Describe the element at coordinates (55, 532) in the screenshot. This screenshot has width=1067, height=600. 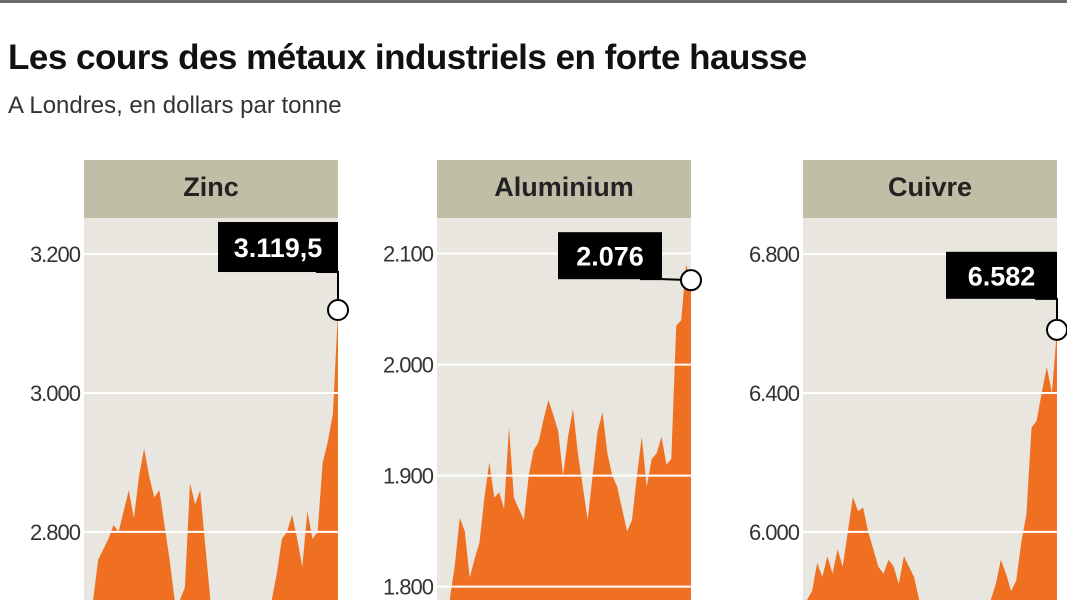
I see `y-tick-label: 2.800` at that location.